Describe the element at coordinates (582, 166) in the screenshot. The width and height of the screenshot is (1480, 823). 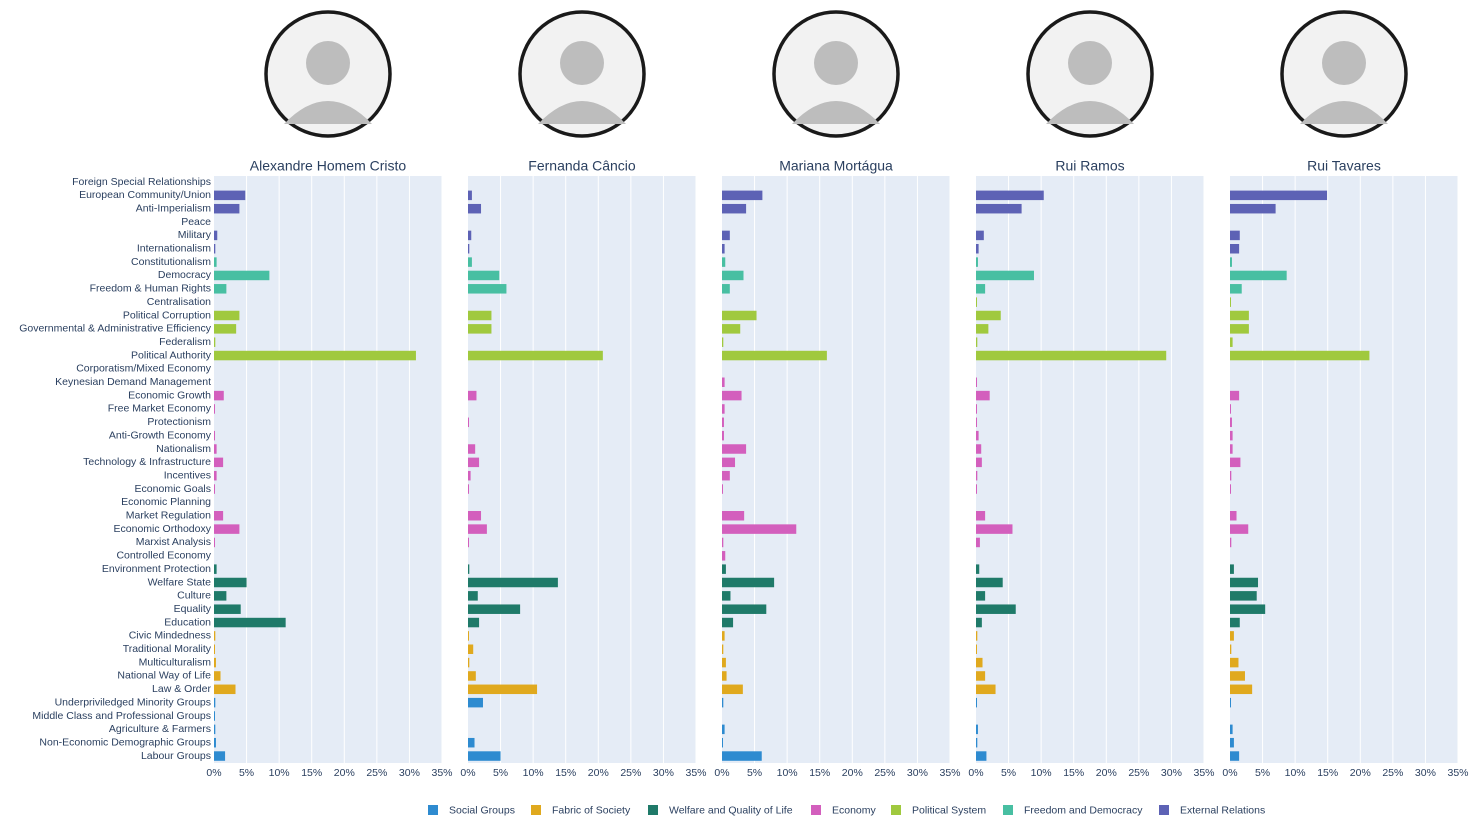
I see `panel-title: Fernanda Câncio` at that location.